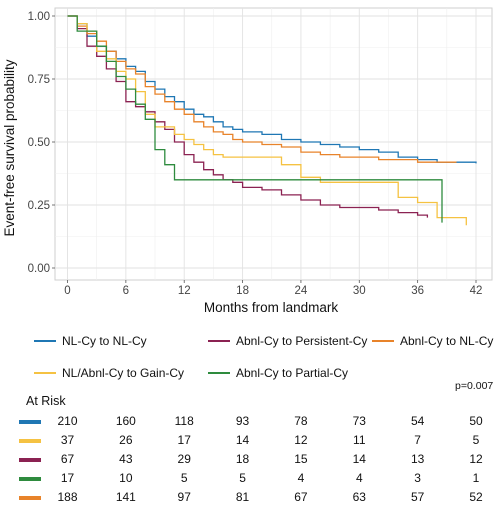 Image resolution: width=500 pixels, height=508 pixels. I want to click on at-risk-count: 54, so click(417, 421).